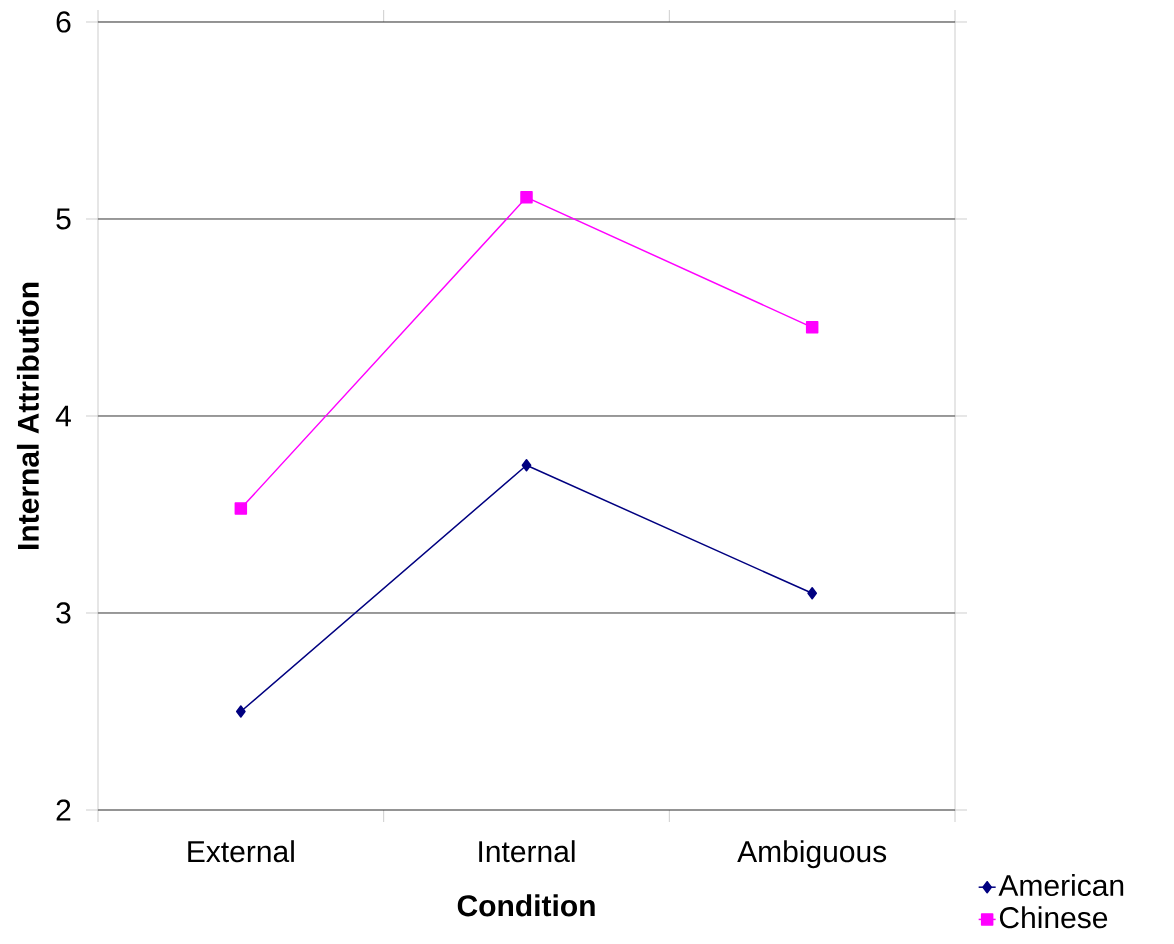 Image resolution: width=1174 pixels, height=944 pixels. What do you see at coordinates (1053, 917) in the screenshot?
I see `legend-label: Chinese` at bounding box center [1053, 917].